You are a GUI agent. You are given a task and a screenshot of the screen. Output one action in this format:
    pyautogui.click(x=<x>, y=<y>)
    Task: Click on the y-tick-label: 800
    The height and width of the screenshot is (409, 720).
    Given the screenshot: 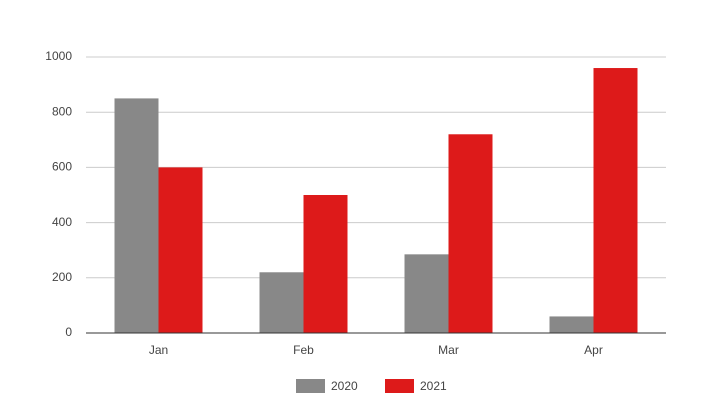 What is the action you would take?
    pyautogui.click(x=62, y=111)
    